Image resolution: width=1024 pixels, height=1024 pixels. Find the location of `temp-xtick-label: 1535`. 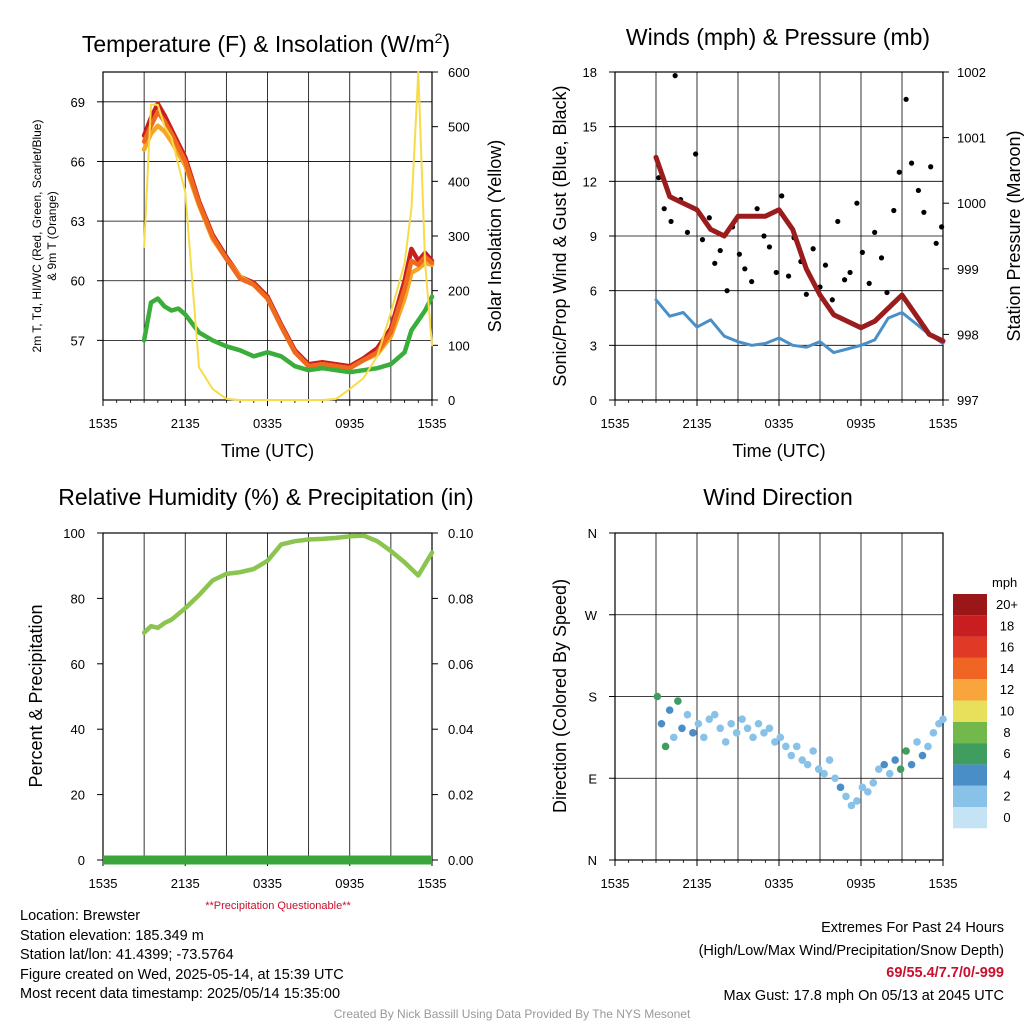

temp-xtick-label: 1535 is located at coordinates (432, 423).